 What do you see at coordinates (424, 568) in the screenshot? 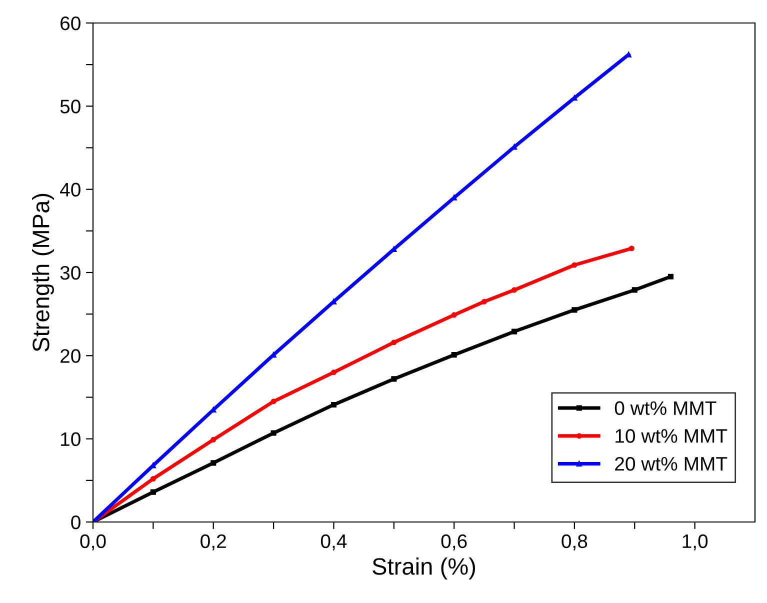
I see `x-axis-title: Strain (%)` at bounding box center [424, 568].